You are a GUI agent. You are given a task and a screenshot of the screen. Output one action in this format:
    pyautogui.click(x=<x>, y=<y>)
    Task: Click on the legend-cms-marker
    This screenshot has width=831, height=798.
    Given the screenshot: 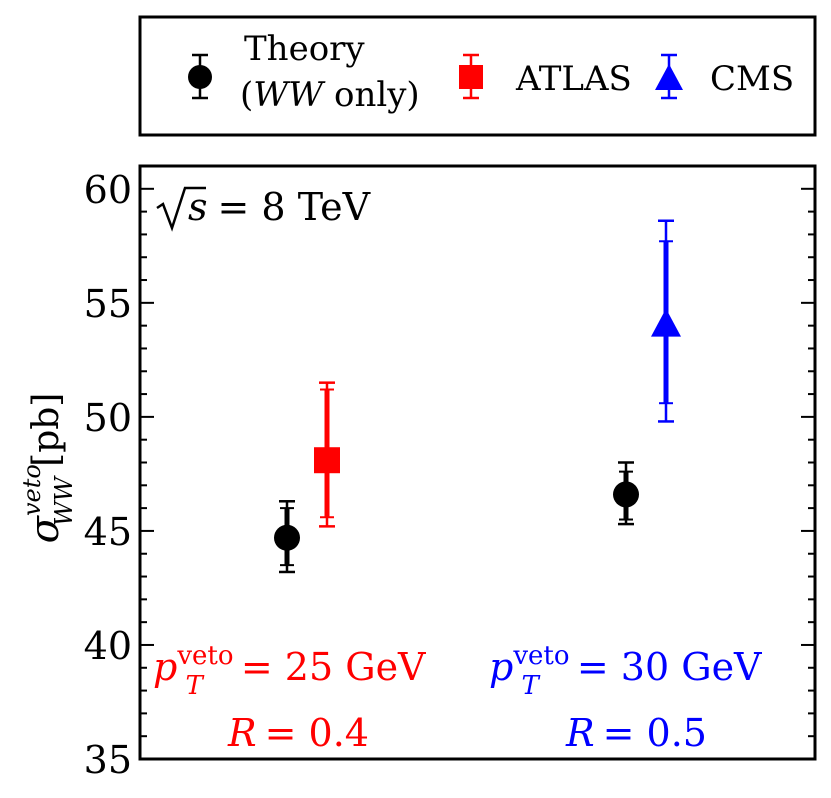 What is the action you would take?
    pyautogui.click(x=669, y=76)
    